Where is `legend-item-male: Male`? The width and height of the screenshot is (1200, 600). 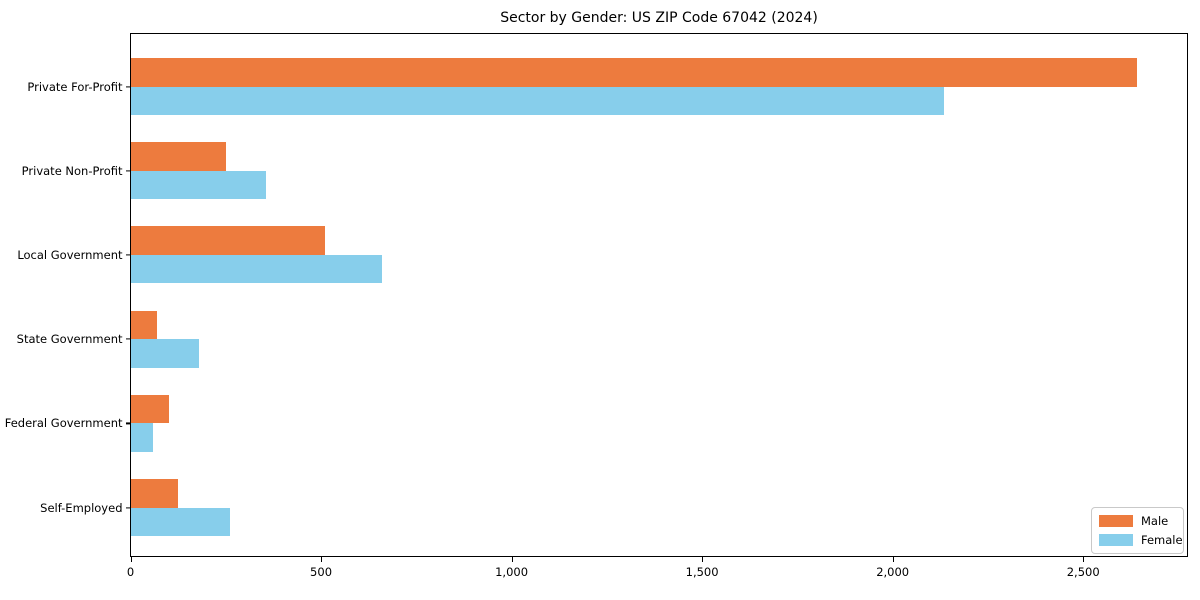
legend-item-male: Male is located at coordinates (1137, 521).